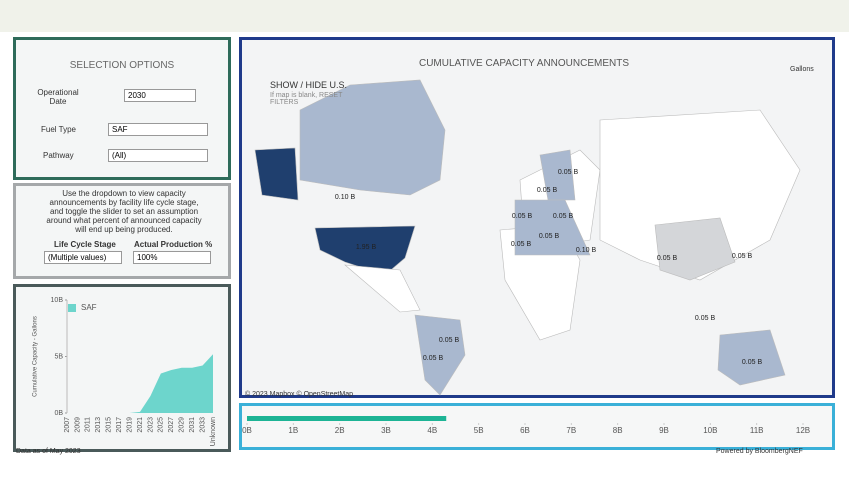 The image size is (849, 483). Describe the element at coordinates (122, 65) in the screenshot. I see `panel-title: SELECTION OPTIONS` at that location.